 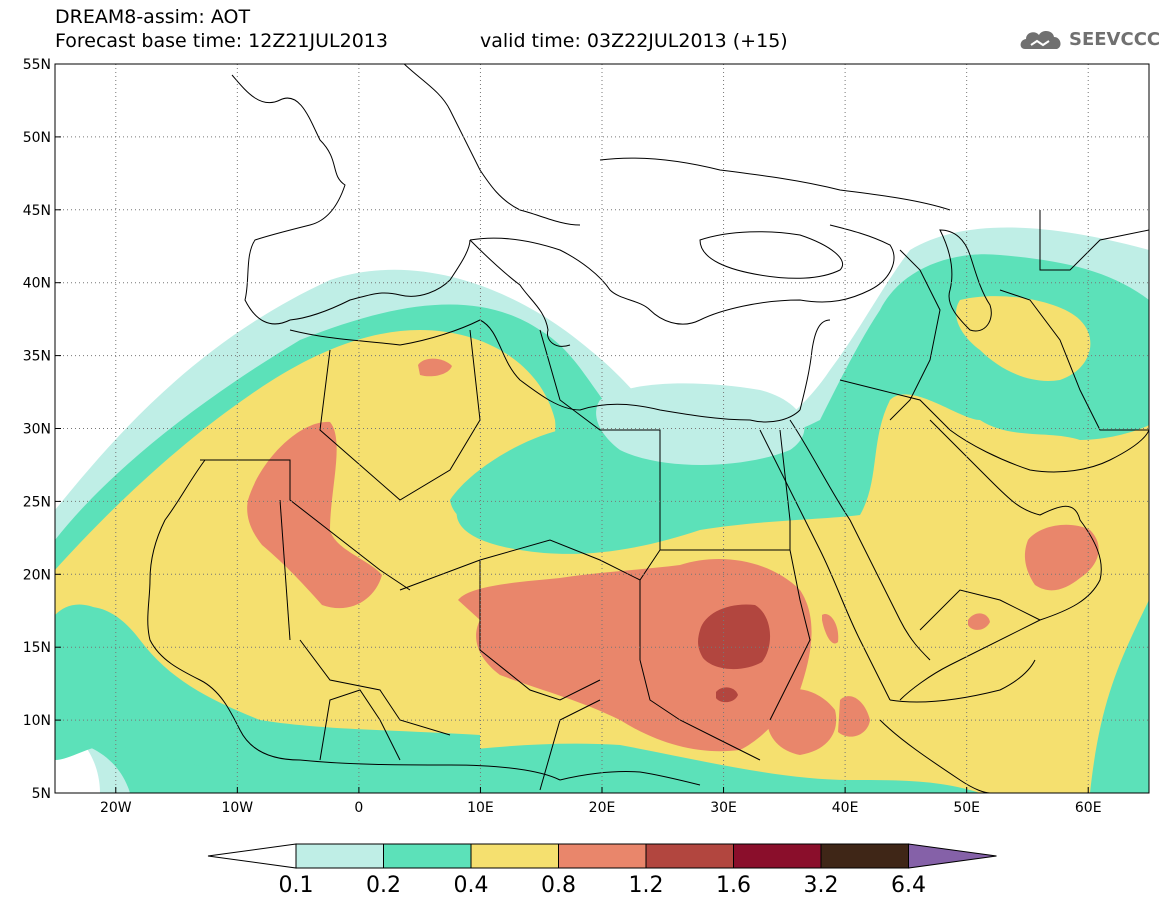 I want to click on aot-0.8-ethiopia, so click(x=854, y=716).